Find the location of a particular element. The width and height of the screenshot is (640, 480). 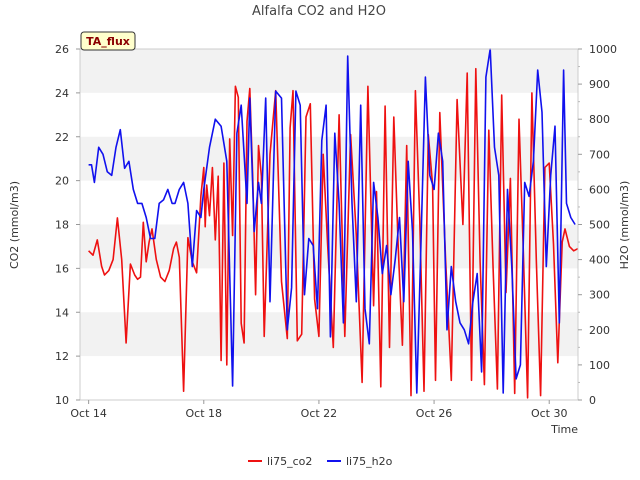

y-tick-label: 24 is located at coordinates (62, 93).